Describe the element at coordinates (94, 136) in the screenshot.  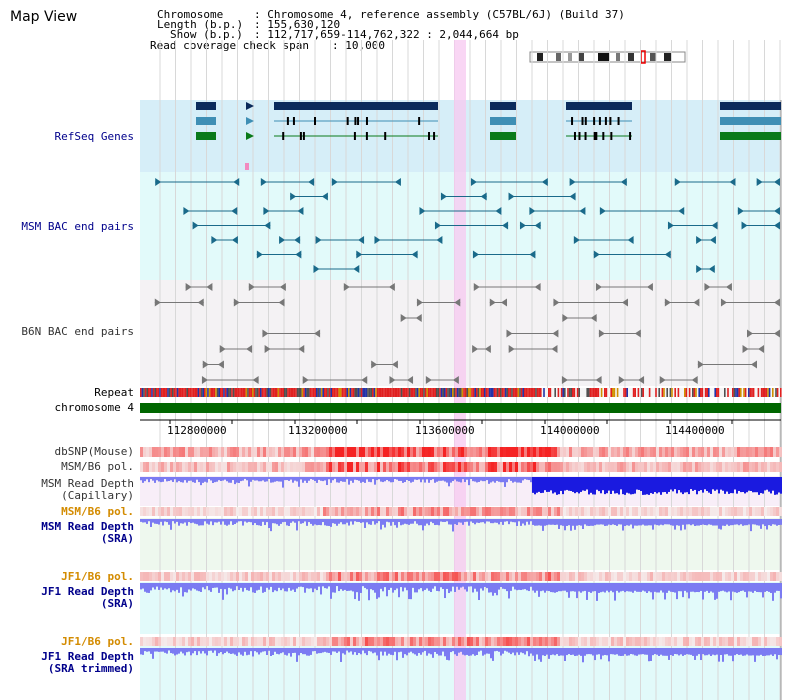
I see `track-label-refseq: RefSeq Genes` at that location.